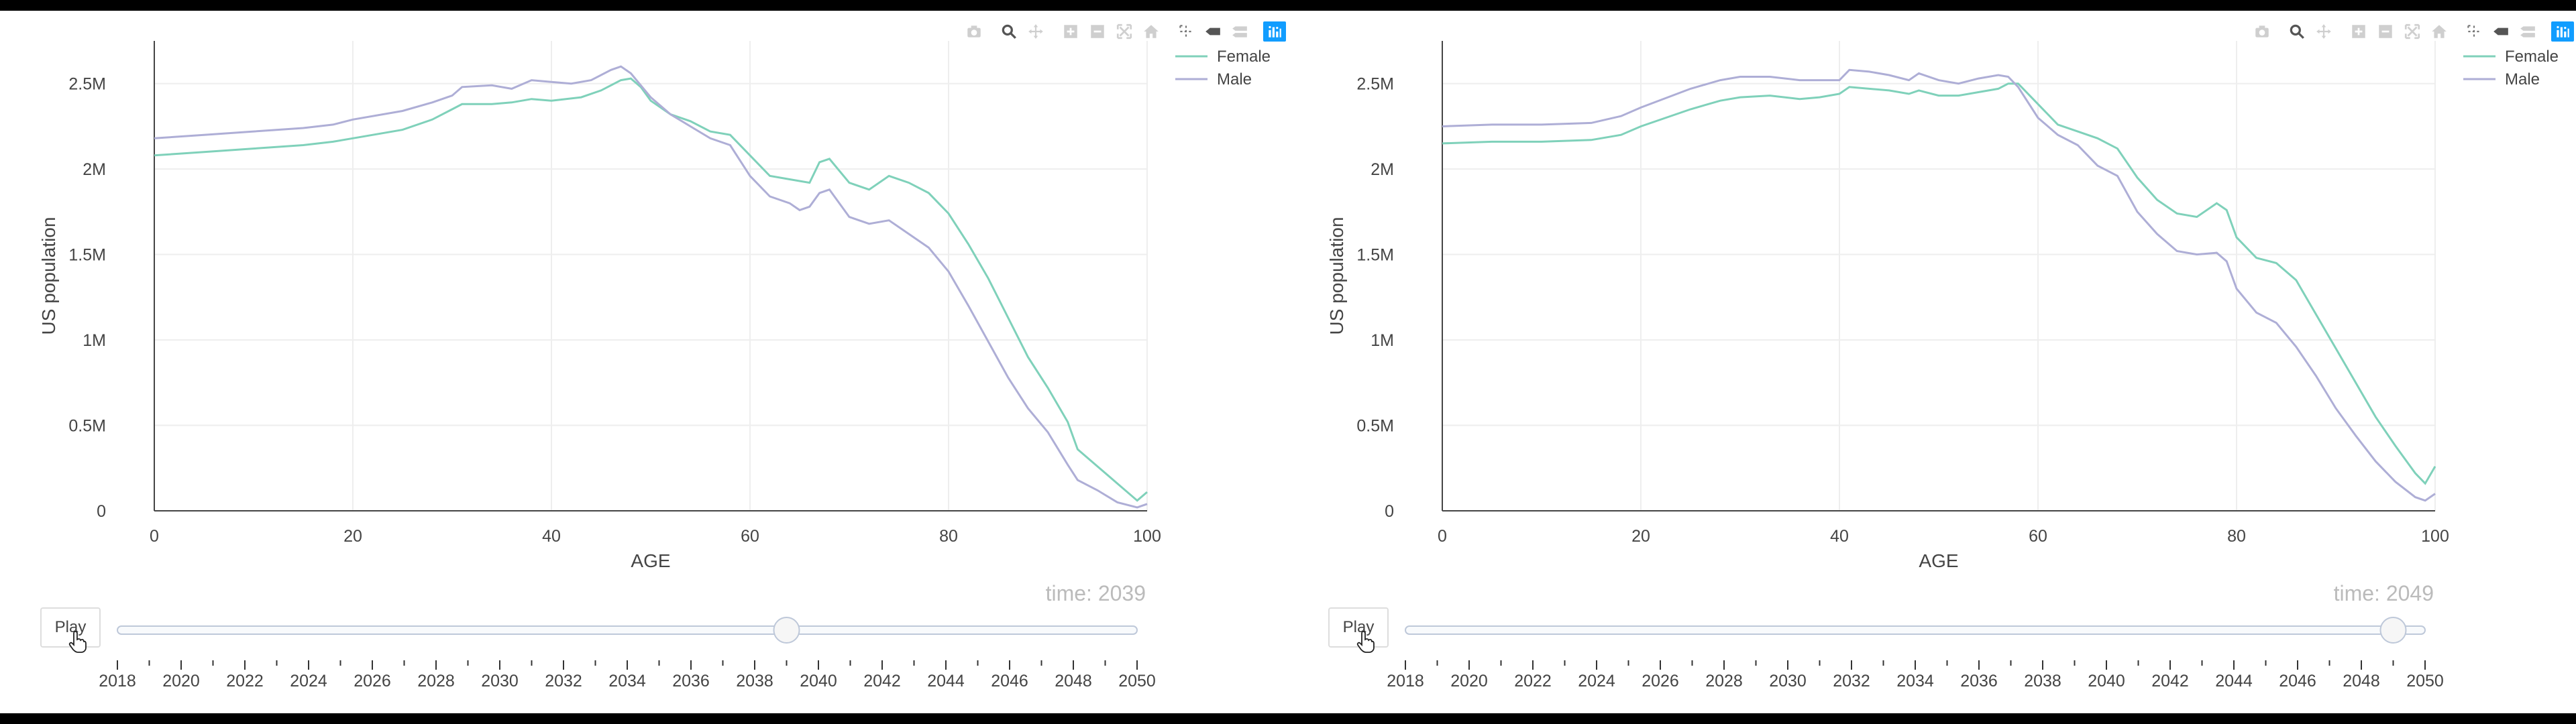 The width and height of the screenshot is (2576, 724). I want to click on x-tick-label: 60, so click(2038, 536).